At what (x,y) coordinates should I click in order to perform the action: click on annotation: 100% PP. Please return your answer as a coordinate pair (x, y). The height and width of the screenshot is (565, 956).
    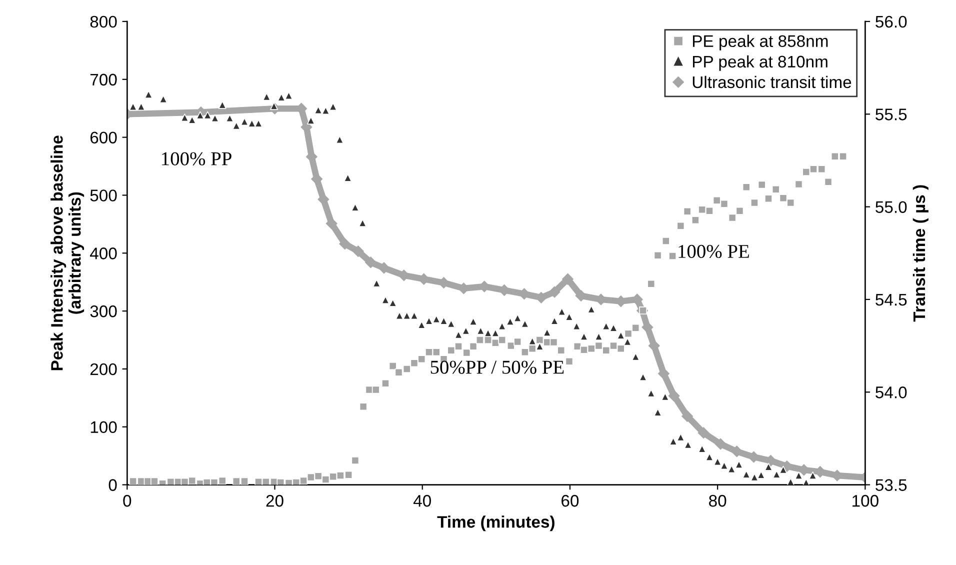
    Looking at the image, I should click on (197, 159).